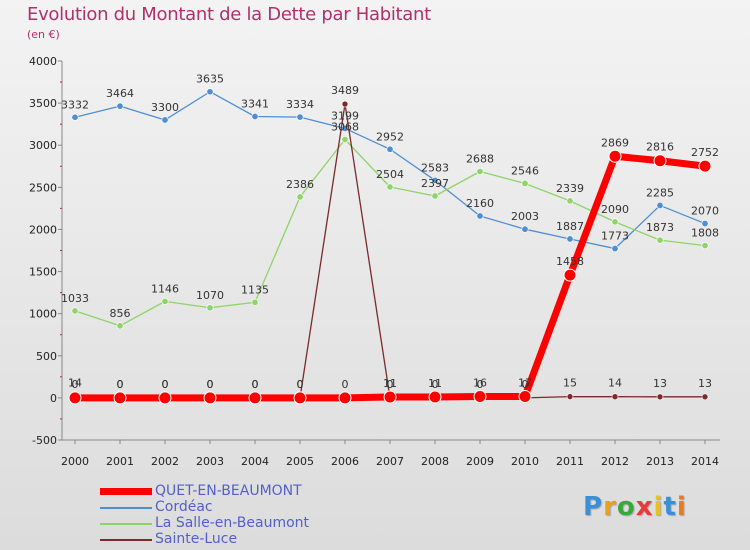 The image size is (750, 550). I want to click on legend-label-sainte-luce: Sainte-Luce, so click(196, 539).